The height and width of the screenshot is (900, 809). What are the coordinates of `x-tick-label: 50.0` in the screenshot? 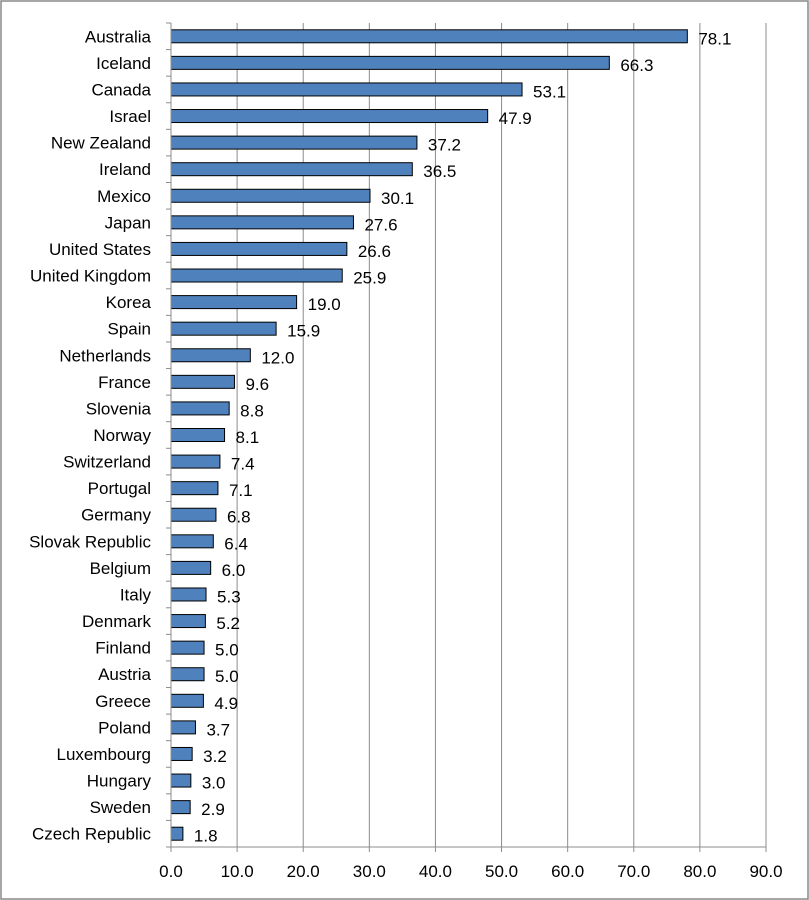 It's located at (501, 871).